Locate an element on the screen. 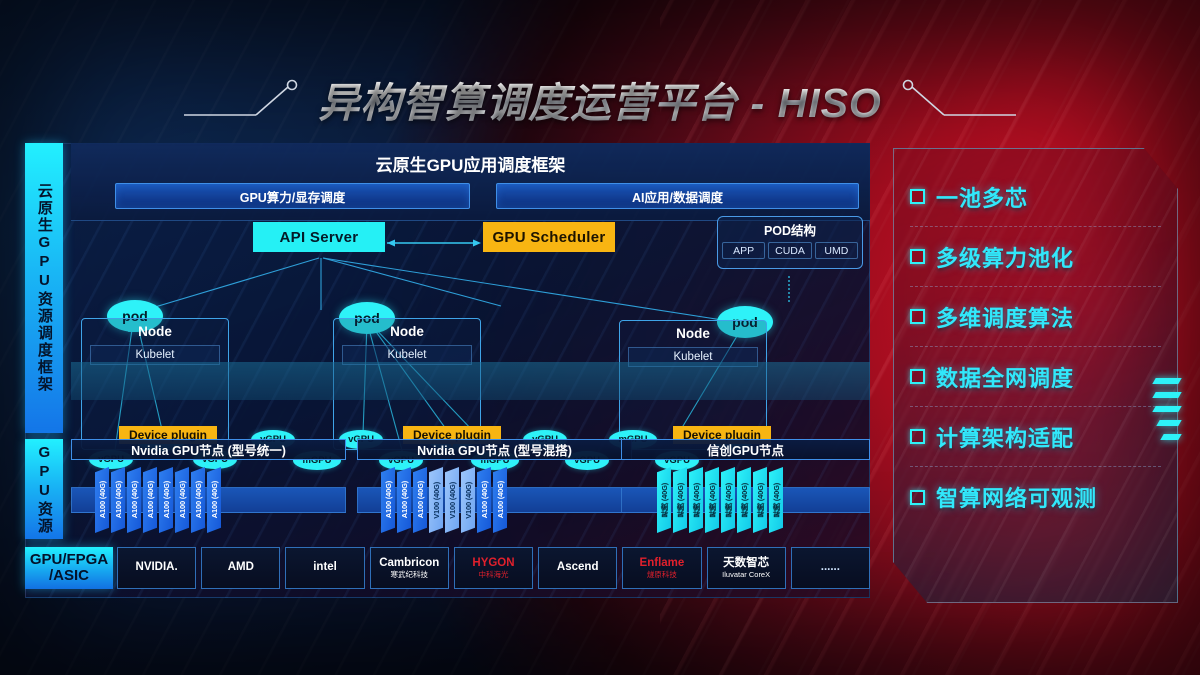 The width and height of the screenshot is (1200, 675). vendor-logo-iluvatar-logo: 天数智芯 Iluvatar CoreX is located at coordinates (746, 568).